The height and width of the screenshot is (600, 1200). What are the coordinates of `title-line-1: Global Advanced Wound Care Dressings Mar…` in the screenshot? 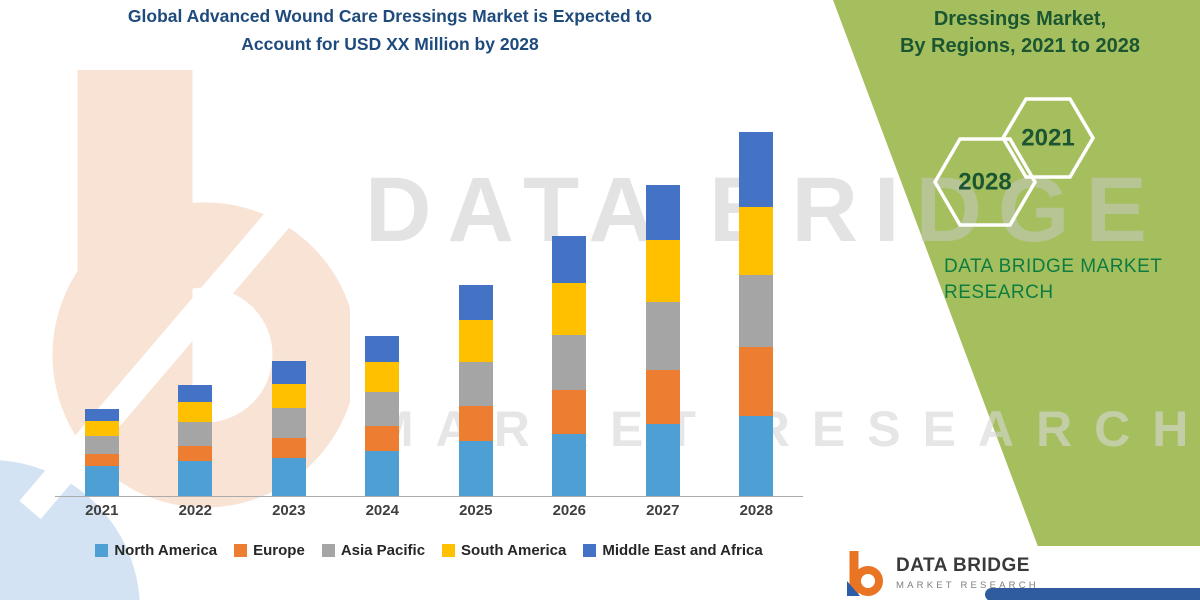 It's located at (390, 16).